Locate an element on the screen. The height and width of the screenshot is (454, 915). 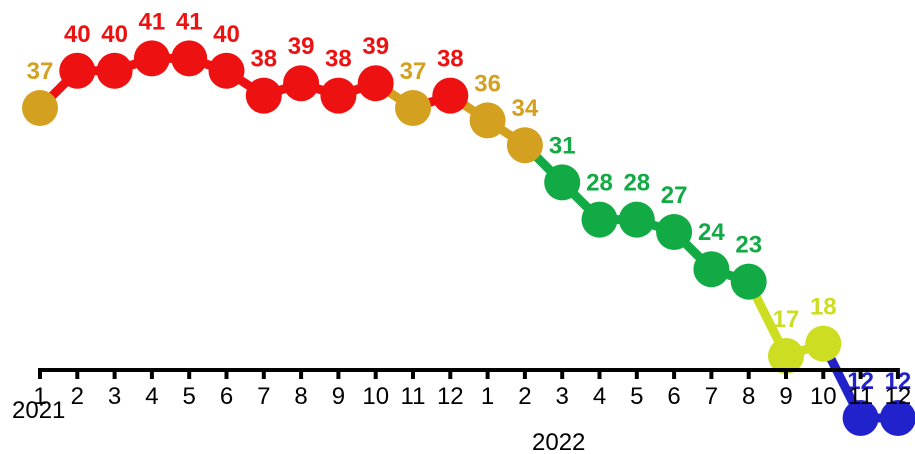
x-tick-label-7: 7 is located at coordinates (263, 396).